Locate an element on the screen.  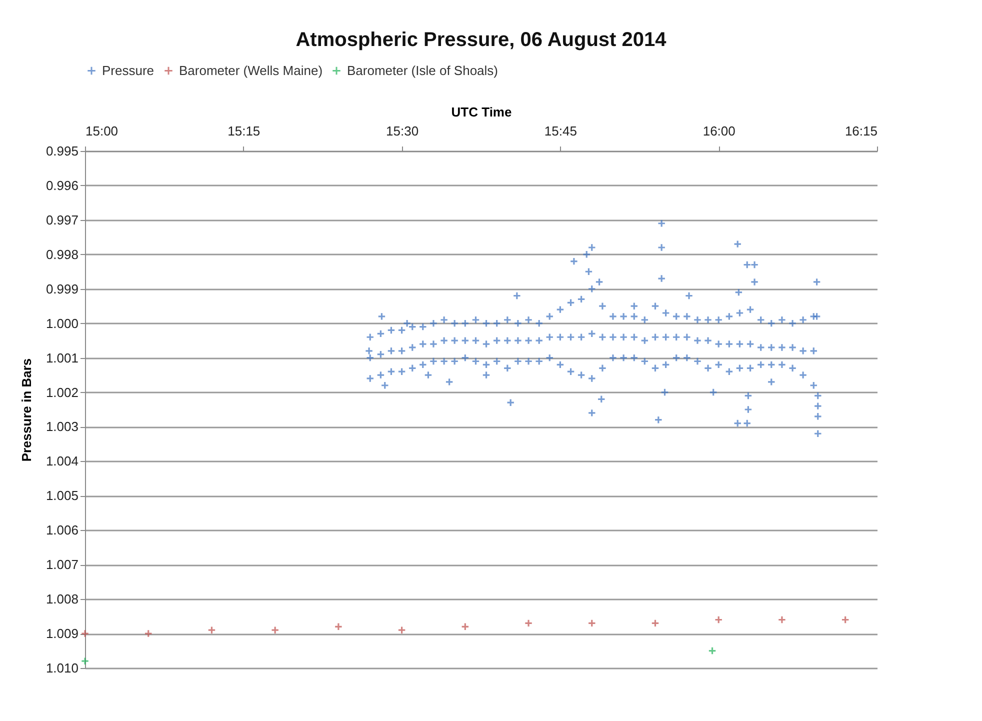
y-tick-label: 1.005 is located at coordinates (62, 496).